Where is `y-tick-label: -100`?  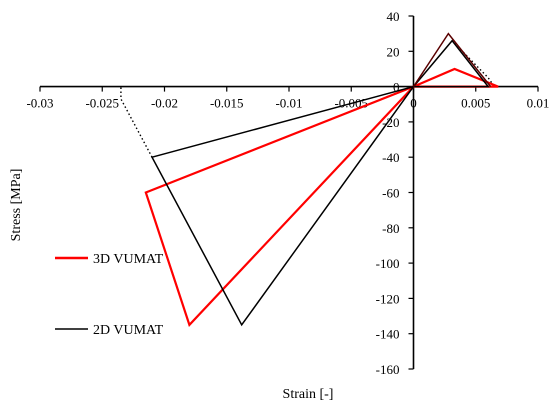
y-tick-label: -100 is located at coordinates (388, 263).